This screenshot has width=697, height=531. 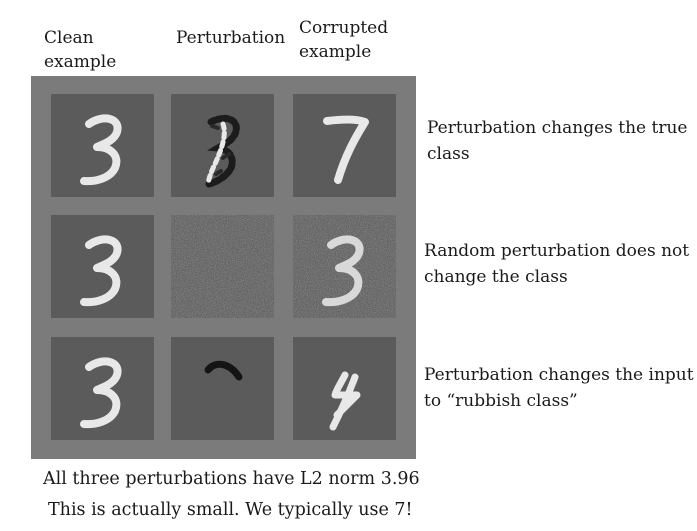 What do you see at coordinates (501, 401) in the screenshot?
I see `note-row3-line2: to “rubbish class”` at bounding box center [501, 401].